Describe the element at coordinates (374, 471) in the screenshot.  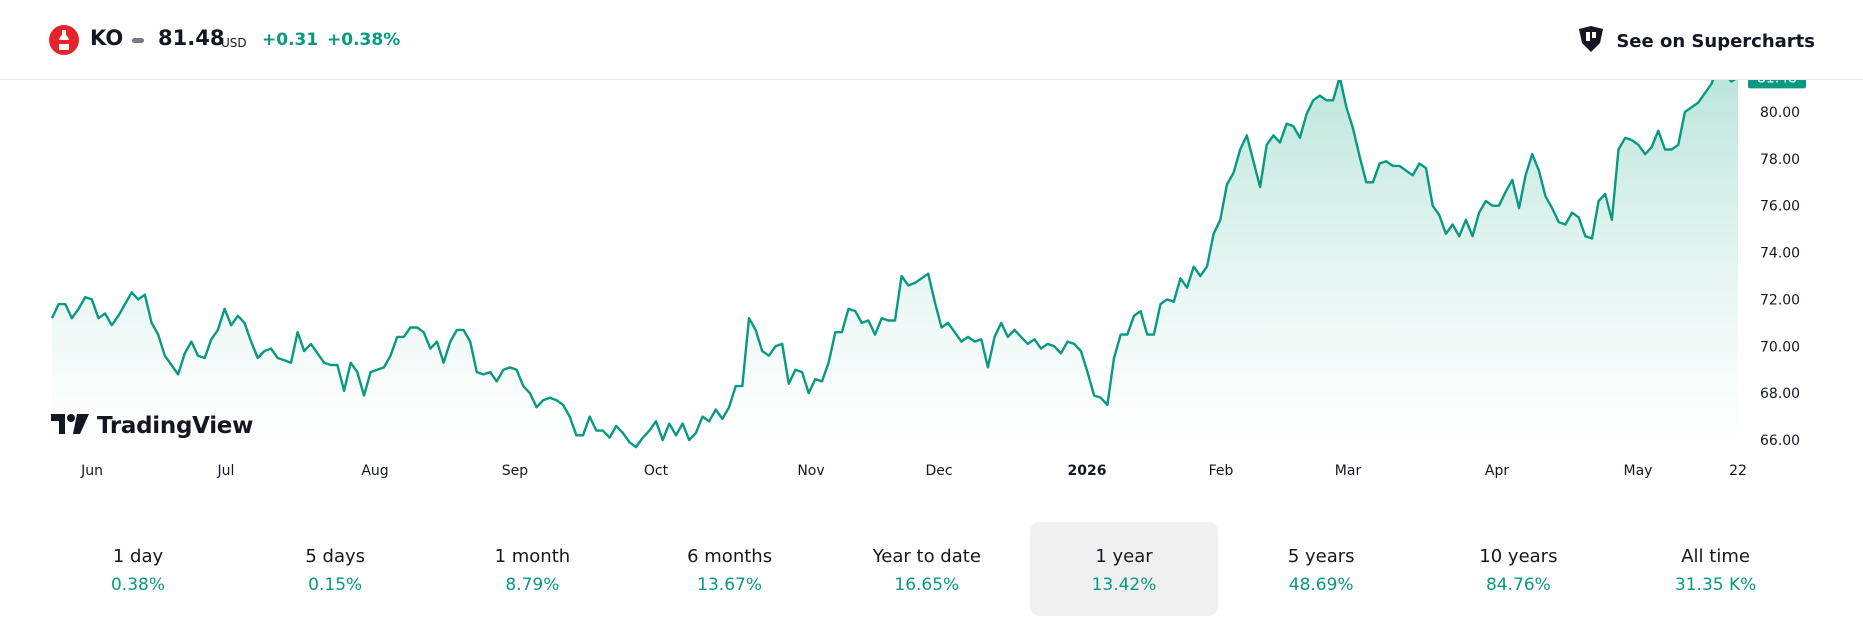
I see `x-tick-label: Aug` at that location.